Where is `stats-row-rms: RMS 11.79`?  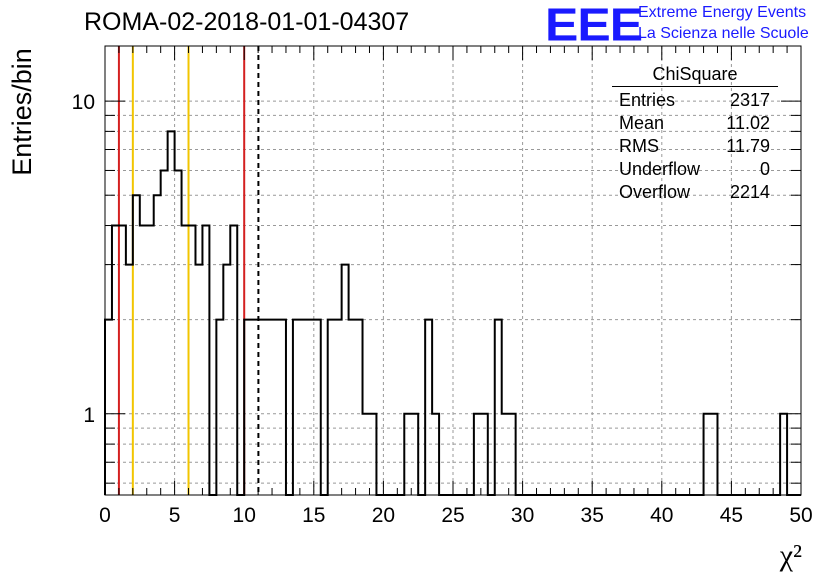 stats-row-rms: RMS 11.79 is located at coordinates (695, 146).